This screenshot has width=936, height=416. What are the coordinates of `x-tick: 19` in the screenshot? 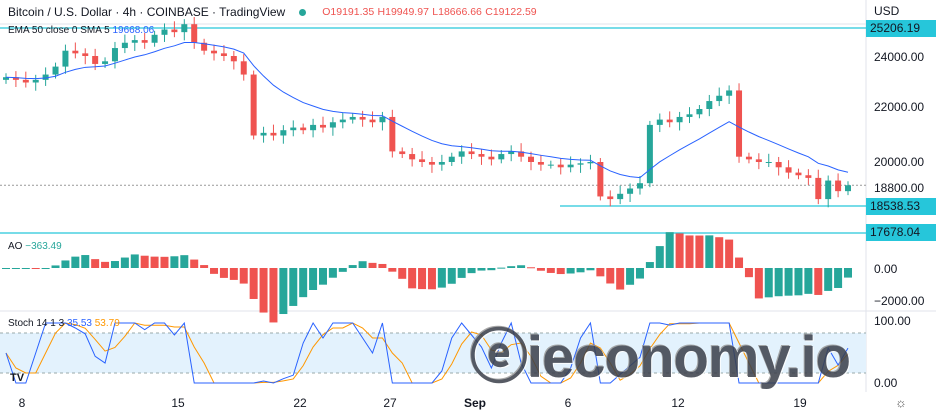 It's located at (800, 403).